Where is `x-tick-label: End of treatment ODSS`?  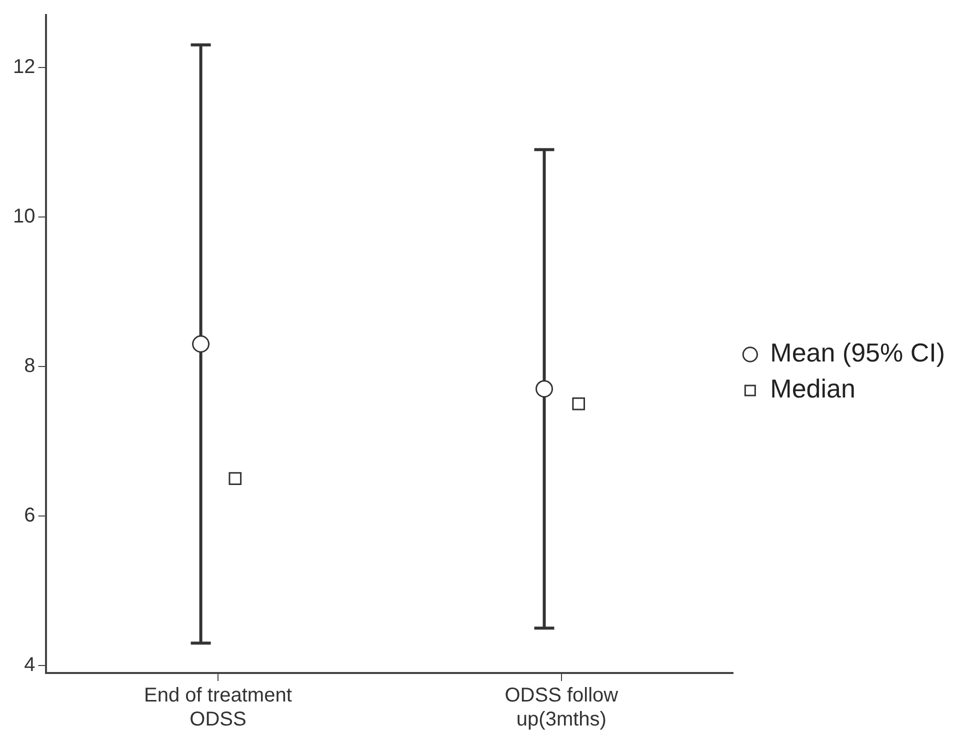 x-tick-label: End of treatment ODSS is located at coordinates (218, 707).